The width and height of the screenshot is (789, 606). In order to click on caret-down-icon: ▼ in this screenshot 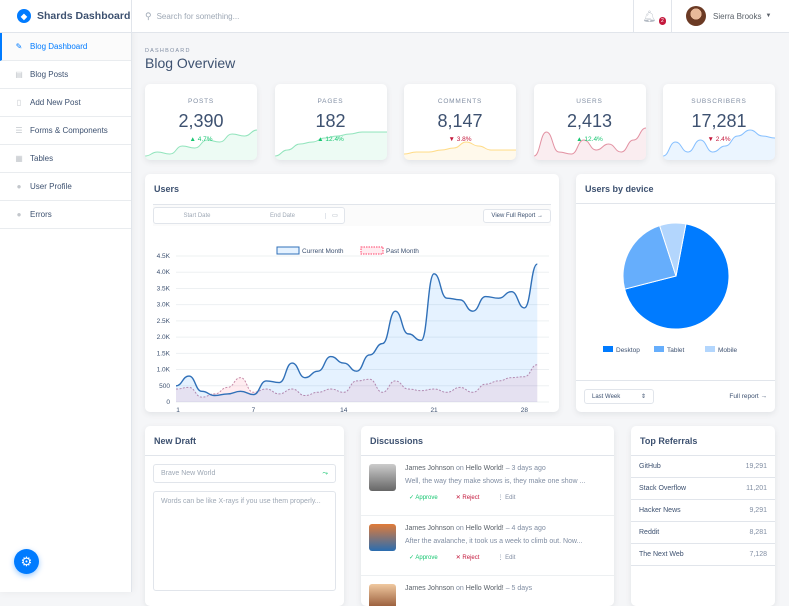, I will do `click(710, 139)`.